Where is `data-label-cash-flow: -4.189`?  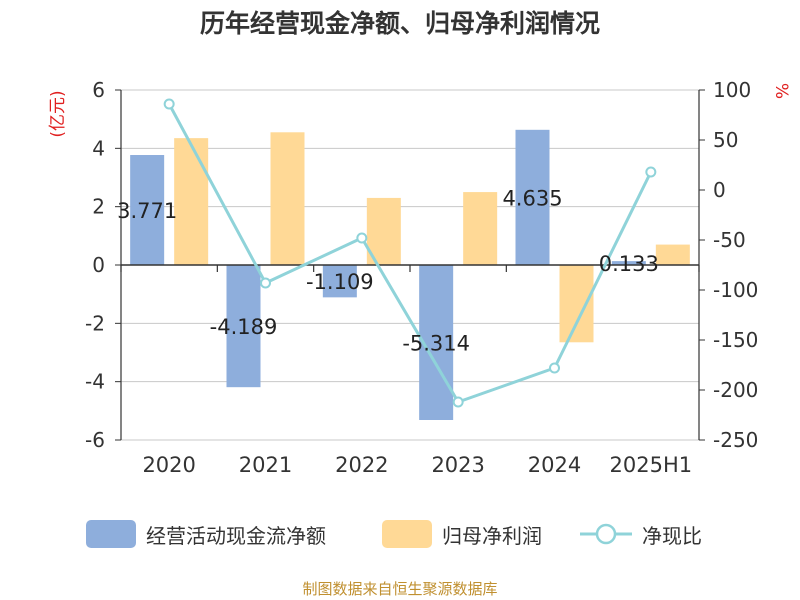 data-label-cash-flow: -4.189 is located at coordinates (244, 327).